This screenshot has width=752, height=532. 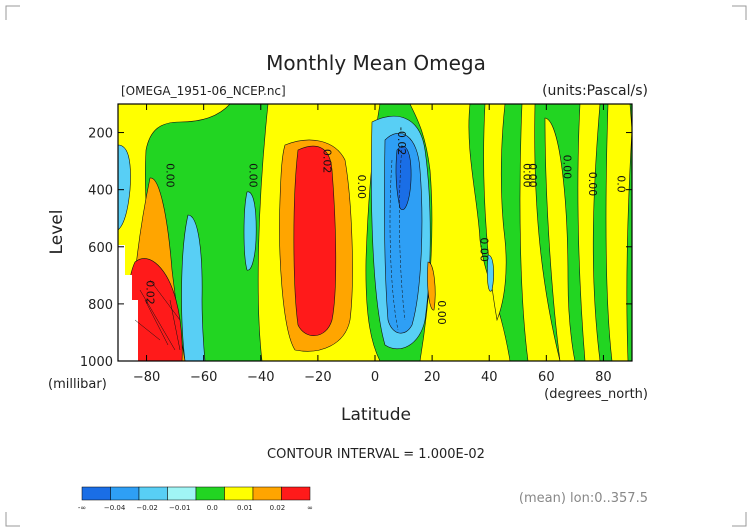 I want to click on colorbar-label-7: ∞, so click(x=310, y=508).